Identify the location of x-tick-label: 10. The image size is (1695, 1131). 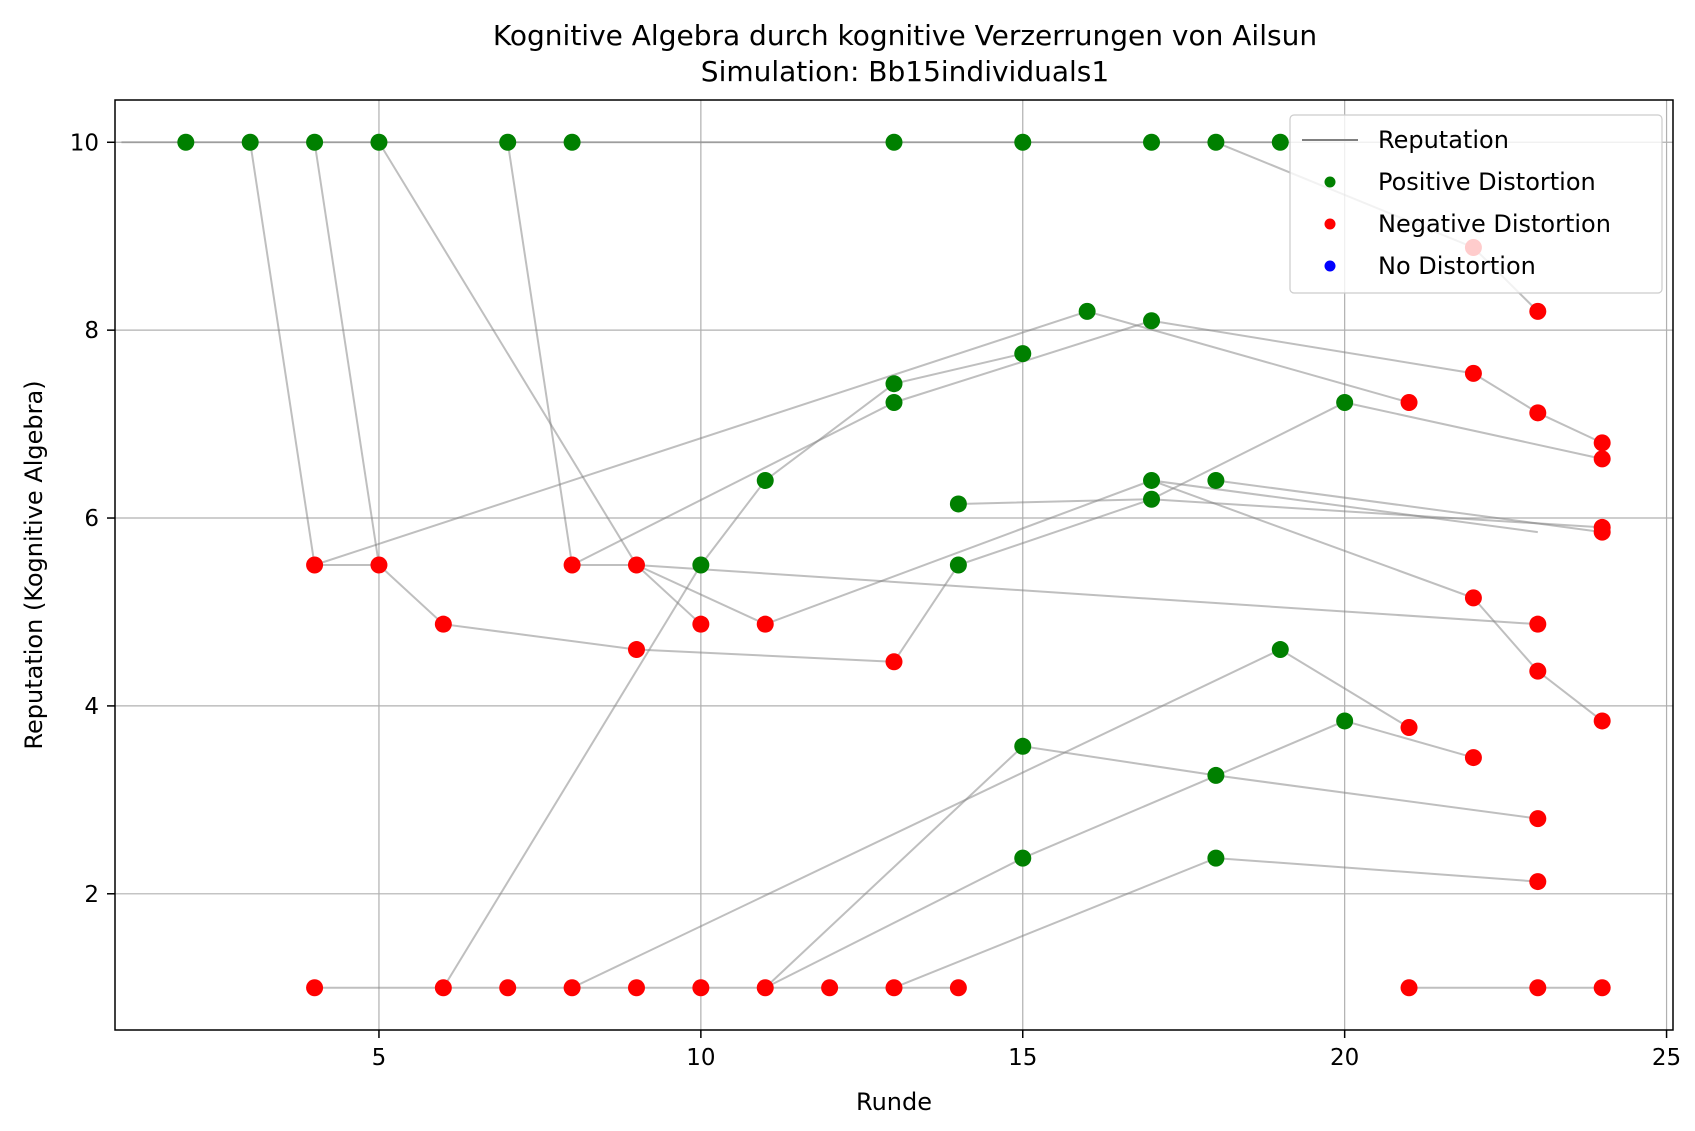
(700, 1058).